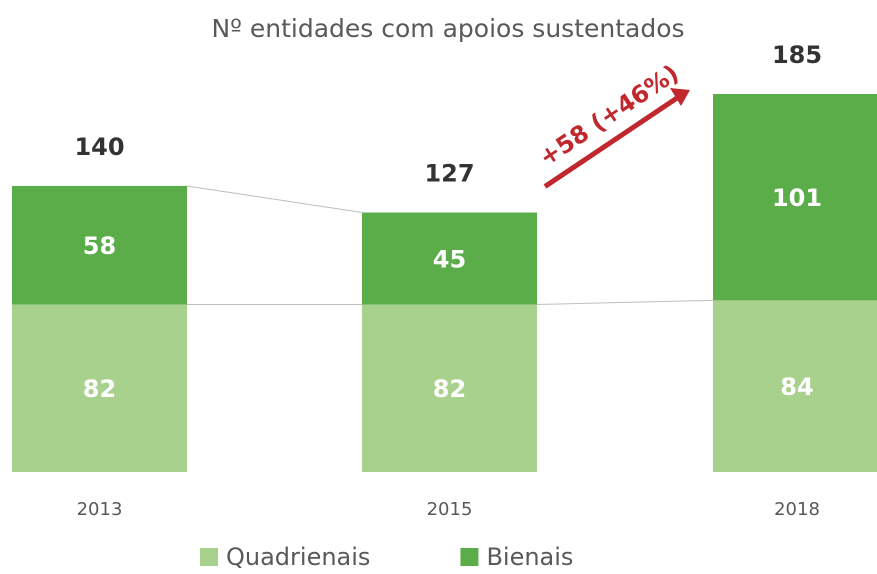  Describe the element at coordinates (298, 557) in the screenshot. I see `legend-label: Quadrienais` at that location.